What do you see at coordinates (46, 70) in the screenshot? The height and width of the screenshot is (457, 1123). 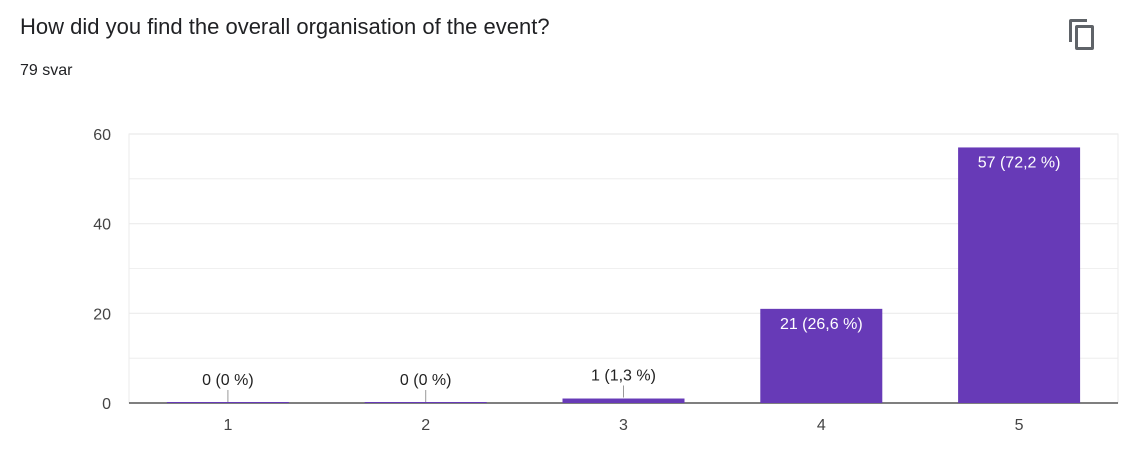 I see `response-count: 79 svar` at bounding box center [46, 70].